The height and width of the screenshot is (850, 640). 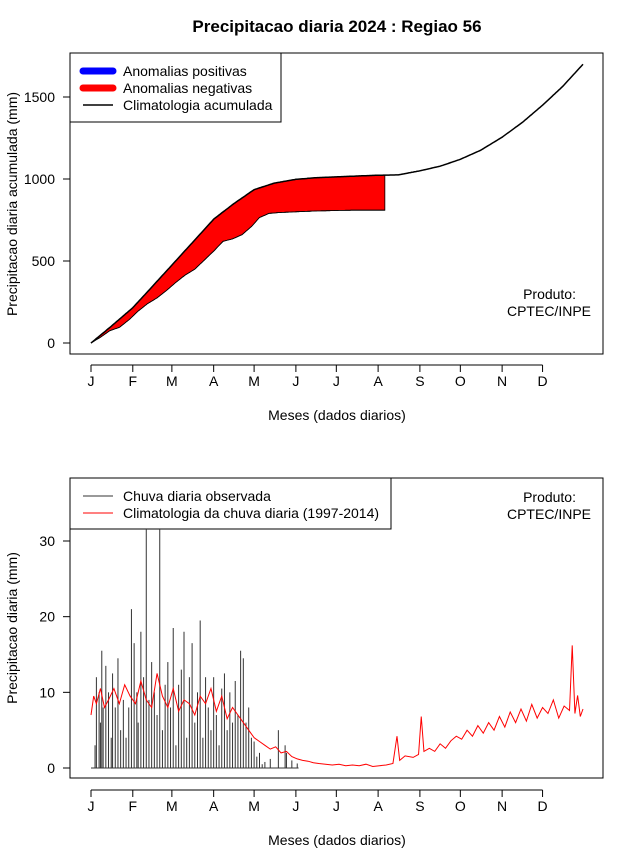 What do you see at coordinates (12, 628) in the screenshot?
I see `y-axis-label-daily: Precipitacao diaria (mm)` at bounding box center [12, 628].